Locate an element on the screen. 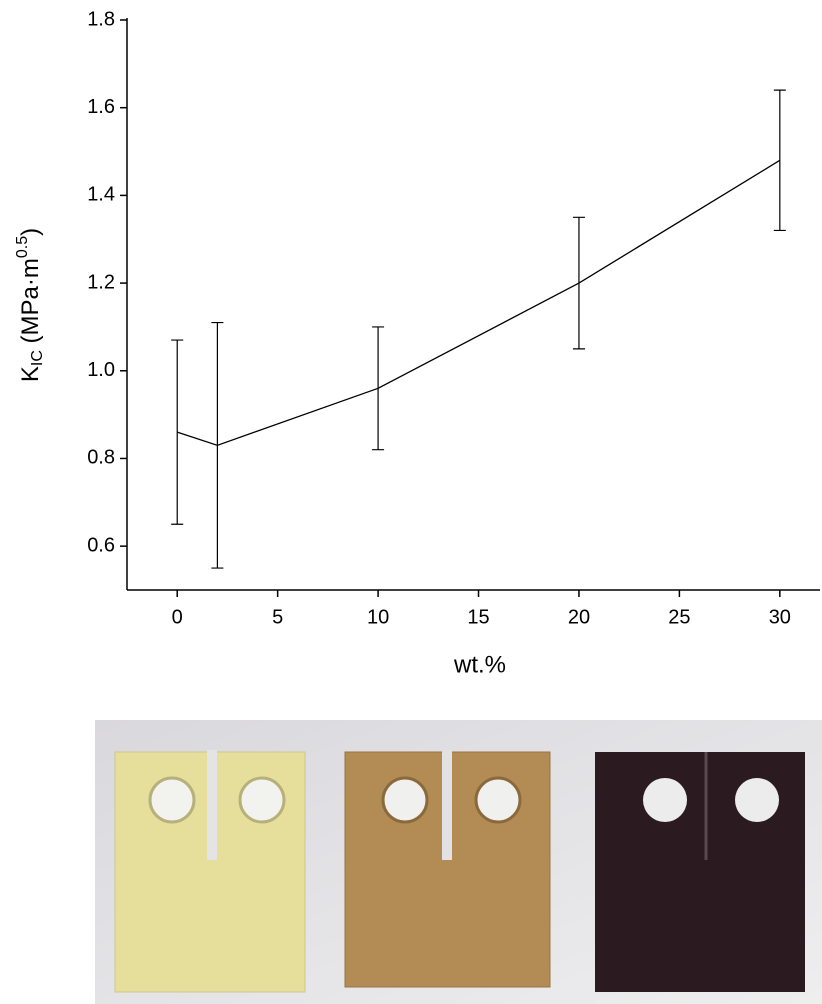 This screenshot has height=1004, width=822. y-tick-label: 1.8 is located at coordinates (101, 19).